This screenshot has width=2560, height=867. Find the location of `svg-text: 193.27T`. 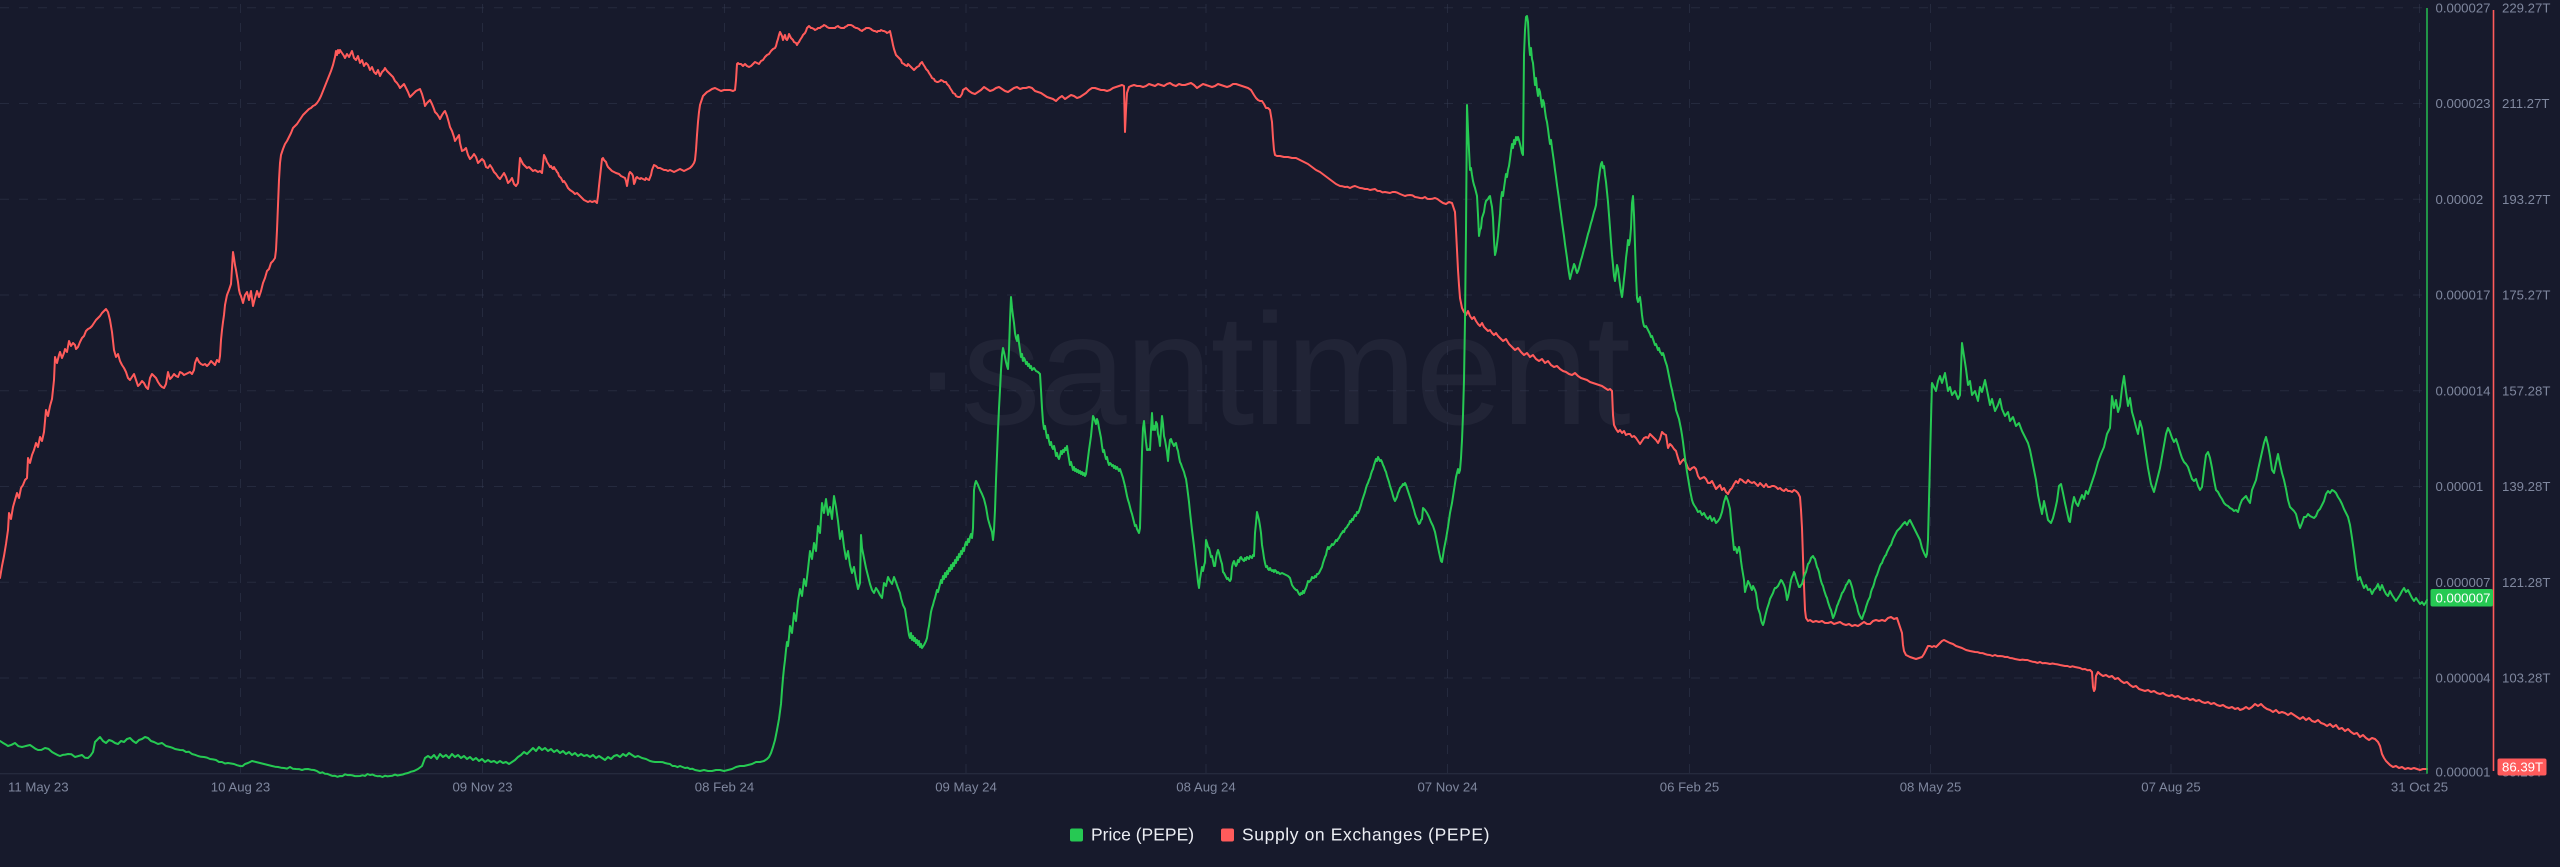

svg-text: 193.27T is located at coordinates (2526, 199).